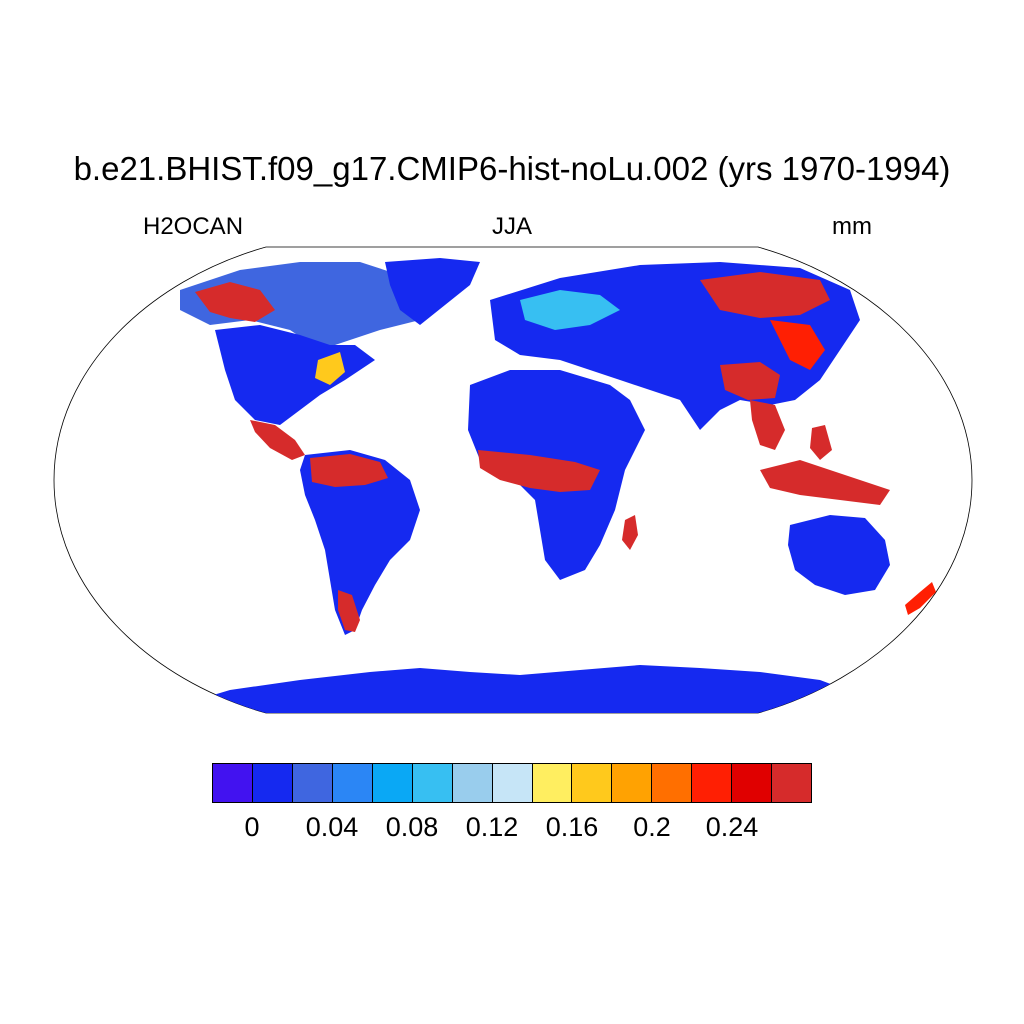  Describe the element at coordinates (252, 827) in the screenshot. I see `colorbar-tick-label: 0` at that location.